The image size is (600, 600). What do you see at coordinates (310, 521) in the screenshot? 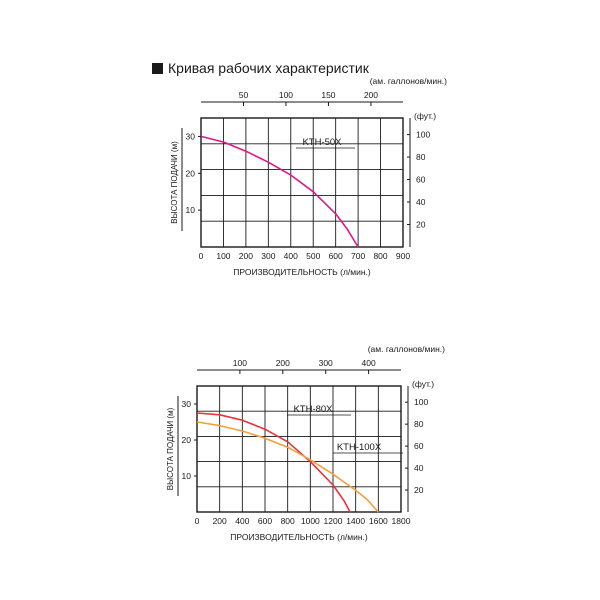
I see `x-tick-label: 1000` at bounding box center [310, 521].